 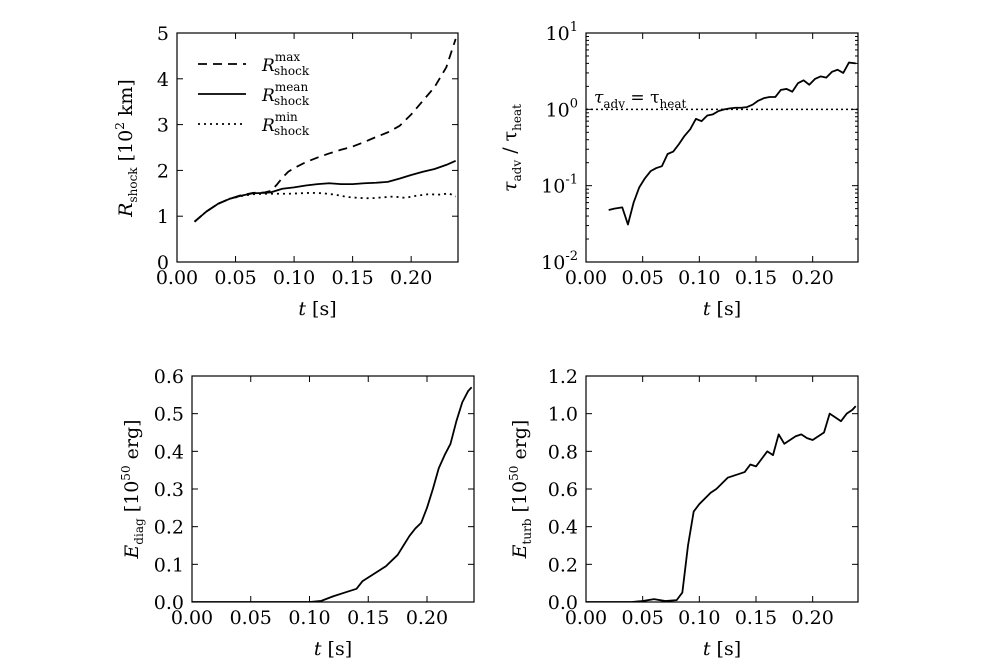 I want to click on y-tick-label: 10⁻¹, so click(x=559, y=185).